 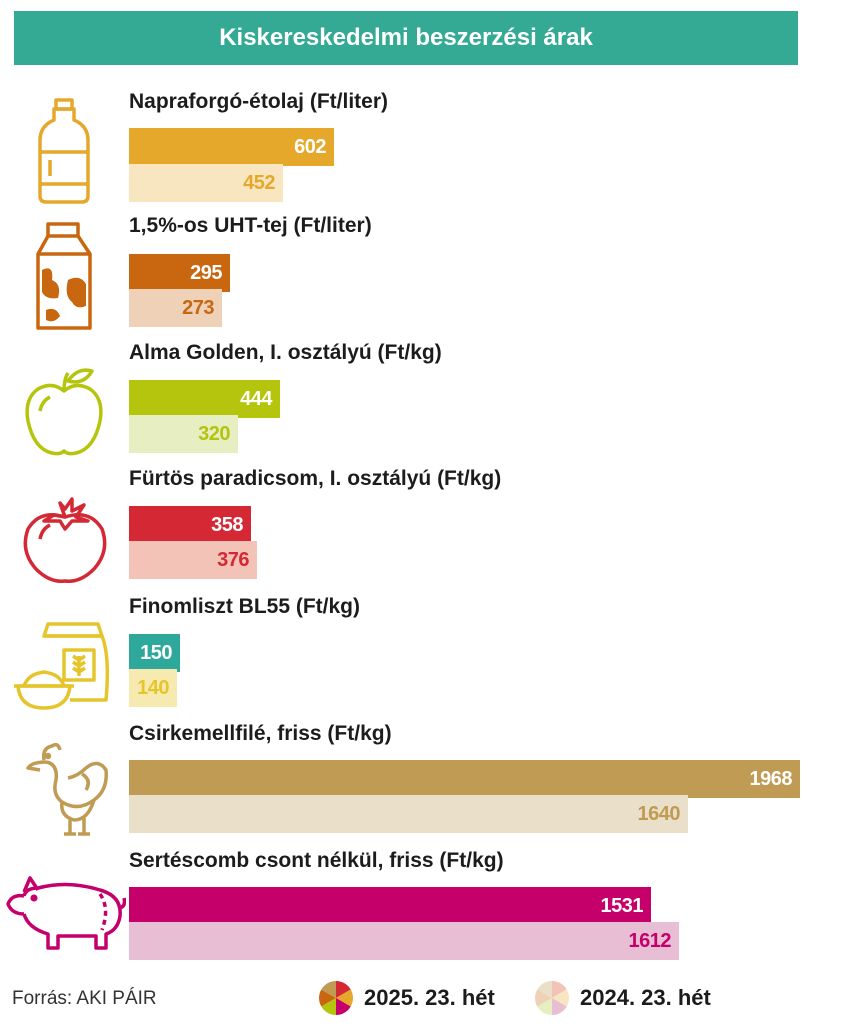 I want to click on bar-value-label: 295, so click(x=206, y=273).